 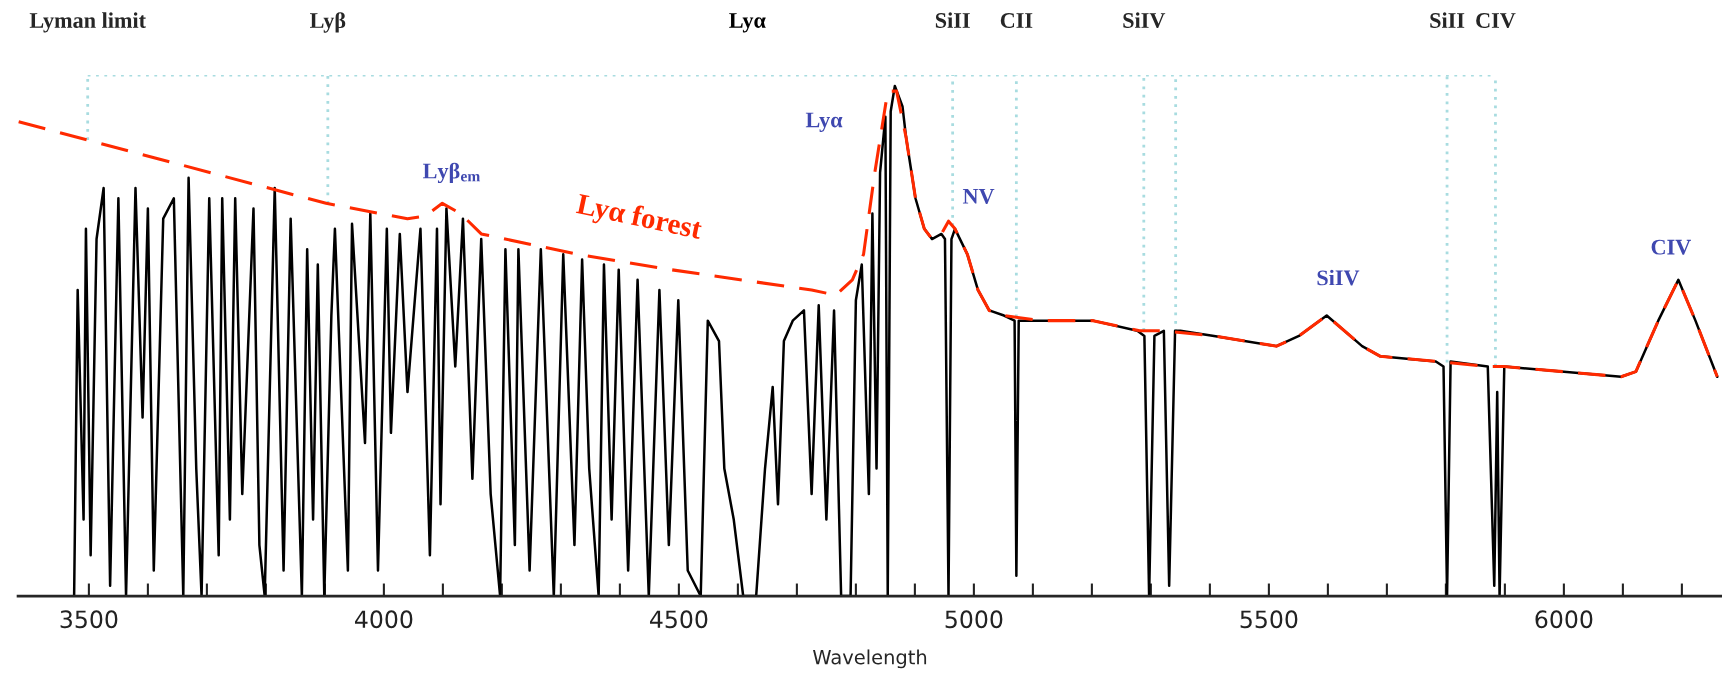 I want to click on x-tick-label: 4000, so click(x=383, y=619).